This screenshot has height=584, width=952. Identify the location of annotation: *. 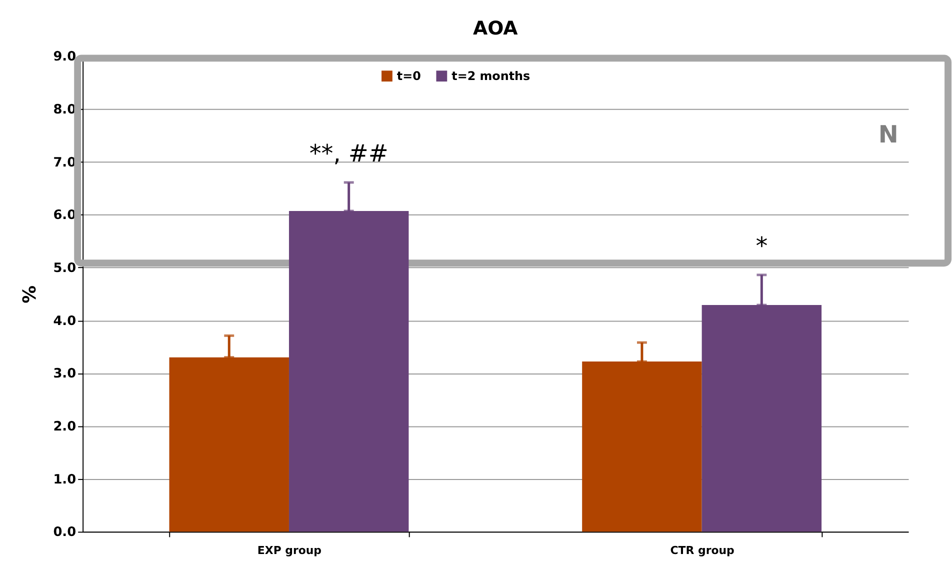
(762, 246).